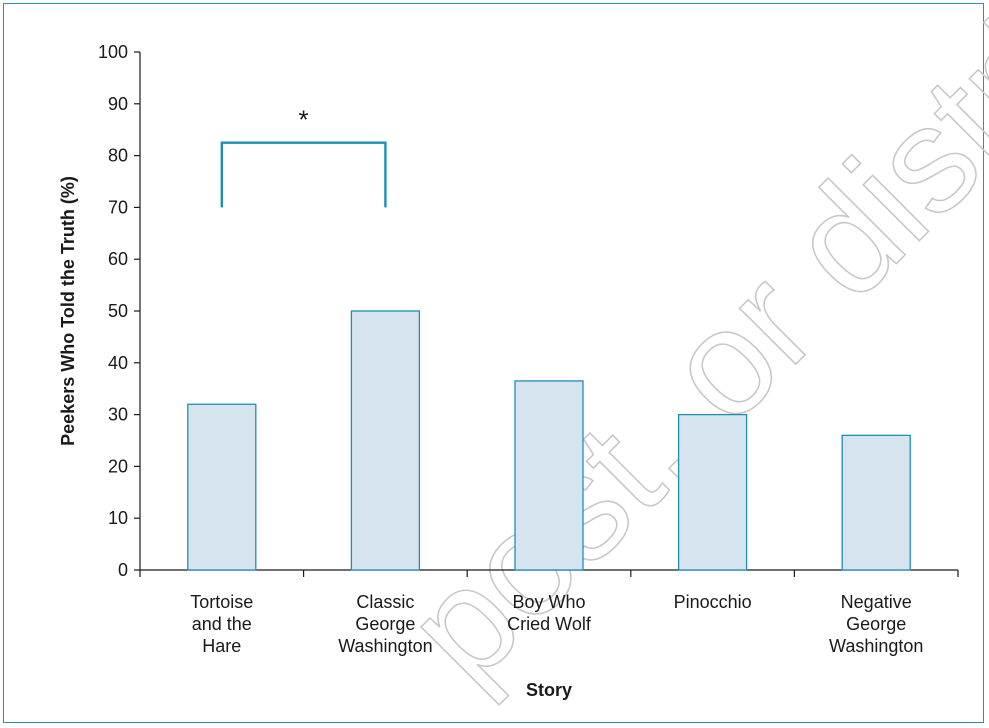  I want to click on y-tick-label: 60, so click(118, 259).